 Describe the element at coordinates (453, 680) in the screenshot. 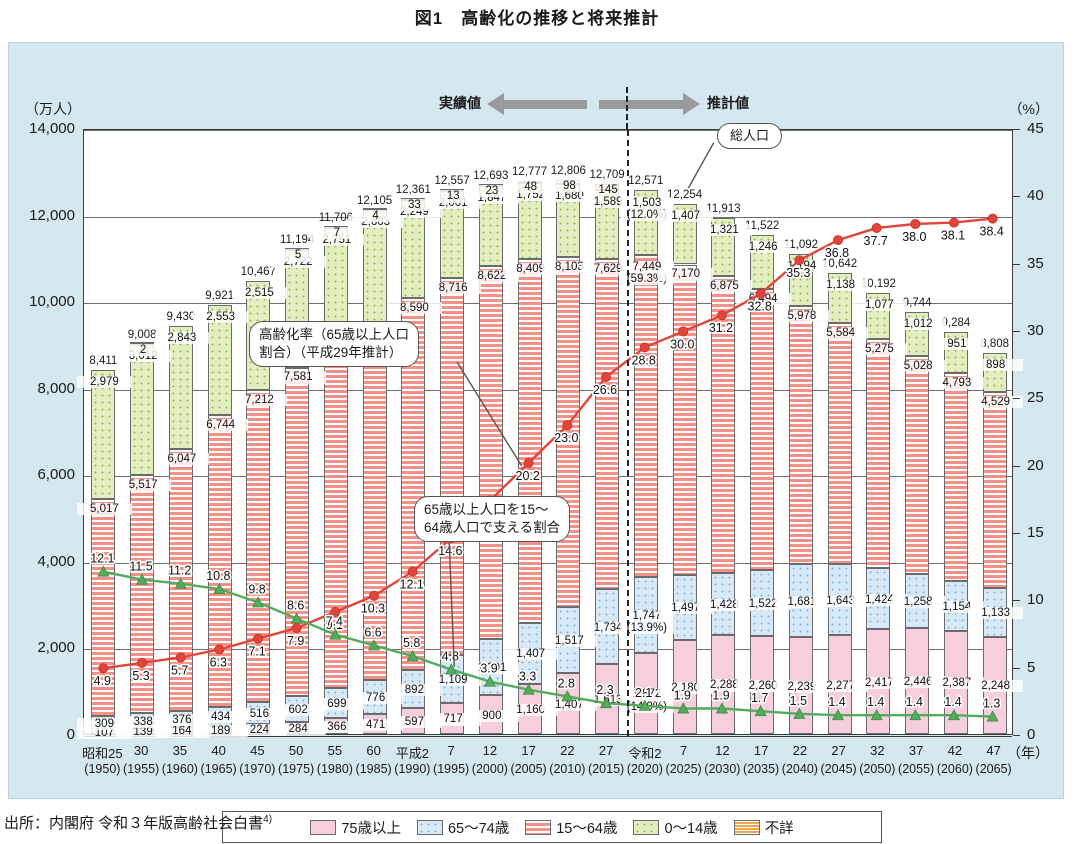

I see `segment-value-label: 1,109` at that location.